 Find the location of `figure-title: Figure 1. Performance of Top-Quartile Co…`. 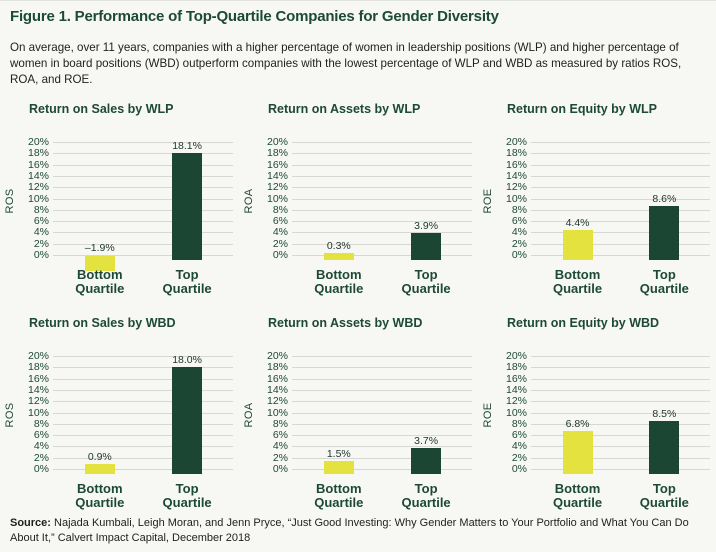

figure-title: Figure 1. Performance of Top-Quartile Co… is located at coordinates (254, 16).